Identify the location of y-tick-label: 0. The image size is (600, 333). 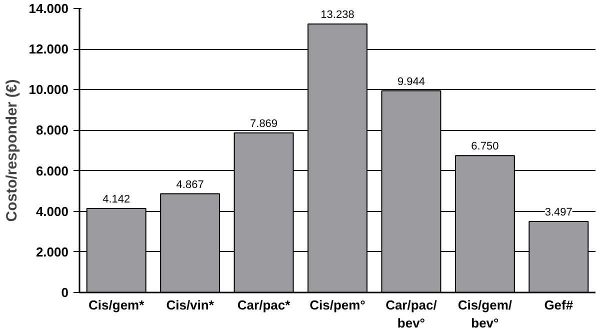
(65, 292).